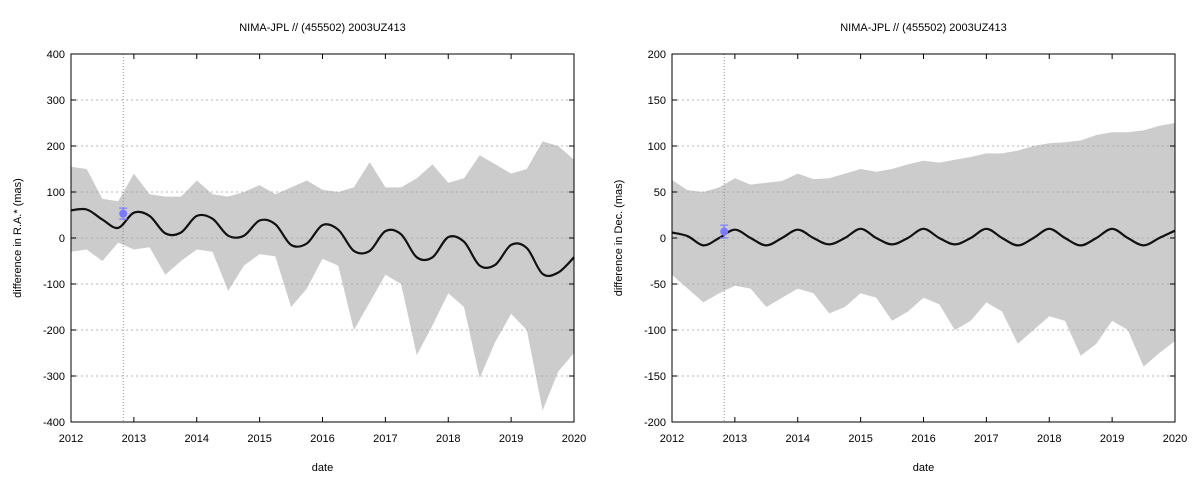 The width and height of the screenshot is (1200, 480). I want to click on y-axis-label: difference in Dec. (mas), so click(619, 238).